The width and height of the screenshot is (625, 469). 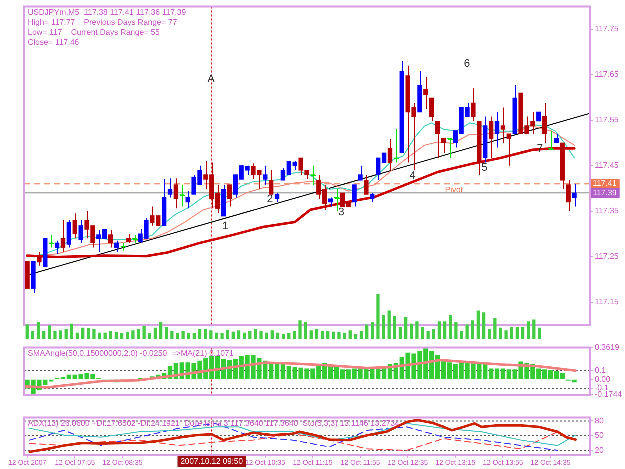 What do you see at coordinates (607, 347) in the screenshot?
I see `y-tick-label: 0.3619` at bounding box center [607, 347].